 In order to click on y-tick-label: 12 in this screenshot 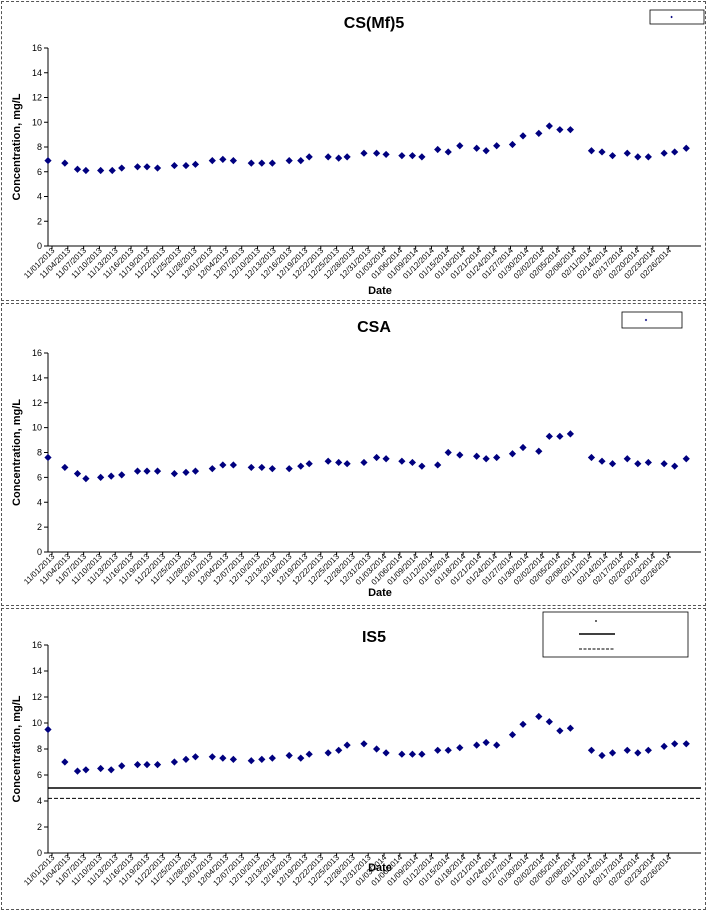, I will do `click(37, 403)`.